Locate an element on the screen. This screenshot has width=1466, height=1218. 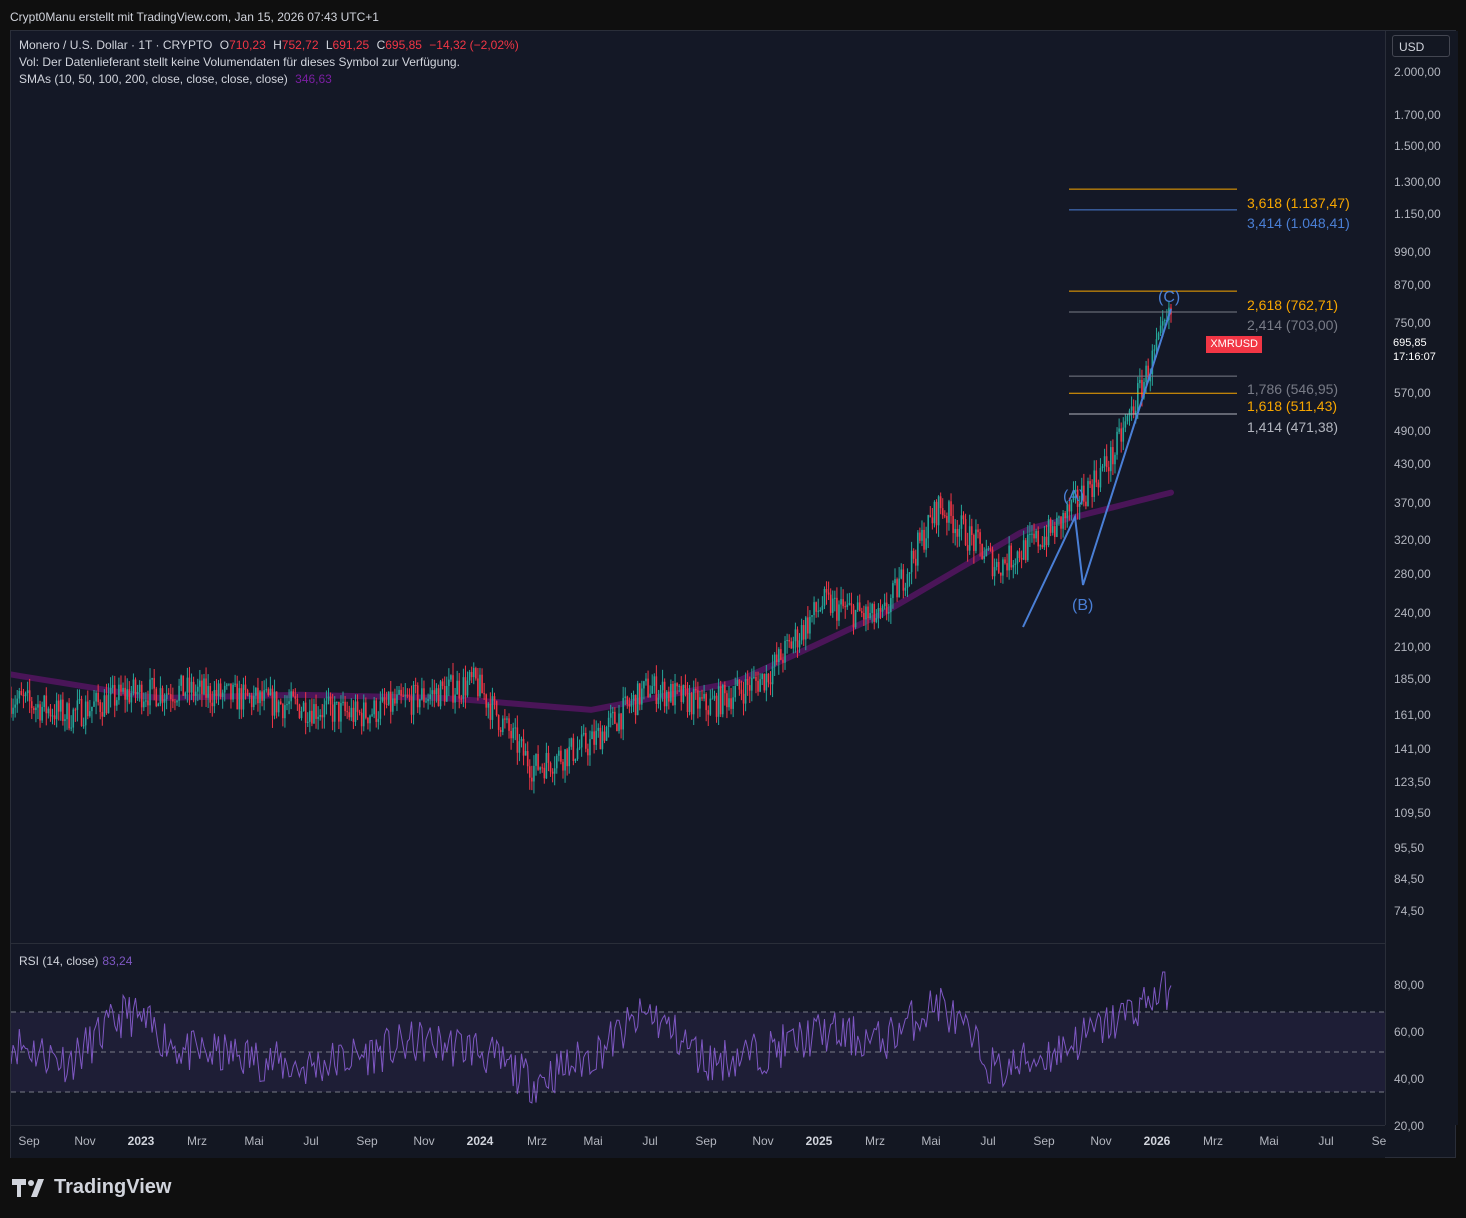
symbol-title: Monero / U.S. Dollar · 1T · CRYPTO is located at coordinates (116, 45).